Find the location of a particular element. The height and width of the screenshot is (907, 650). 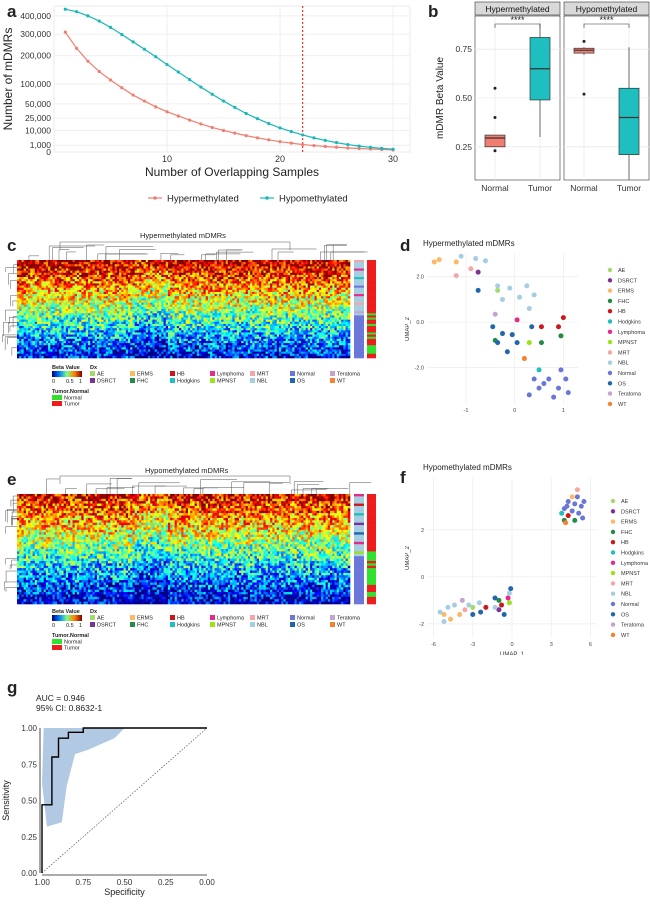

y-axis-title-b: mDMR Beta Value is located at coordinates (440, 98).